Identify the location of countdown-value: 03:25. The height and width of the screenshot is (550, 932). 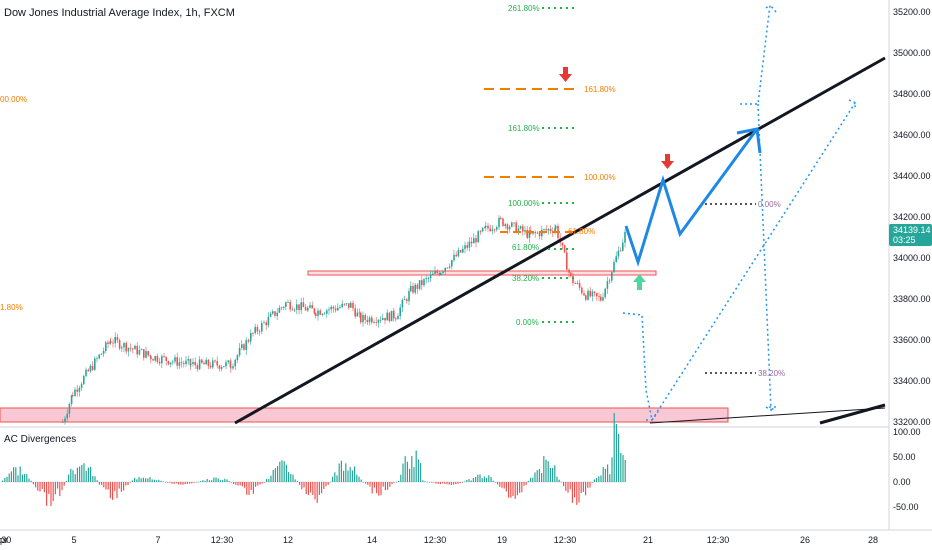
(904, 240).